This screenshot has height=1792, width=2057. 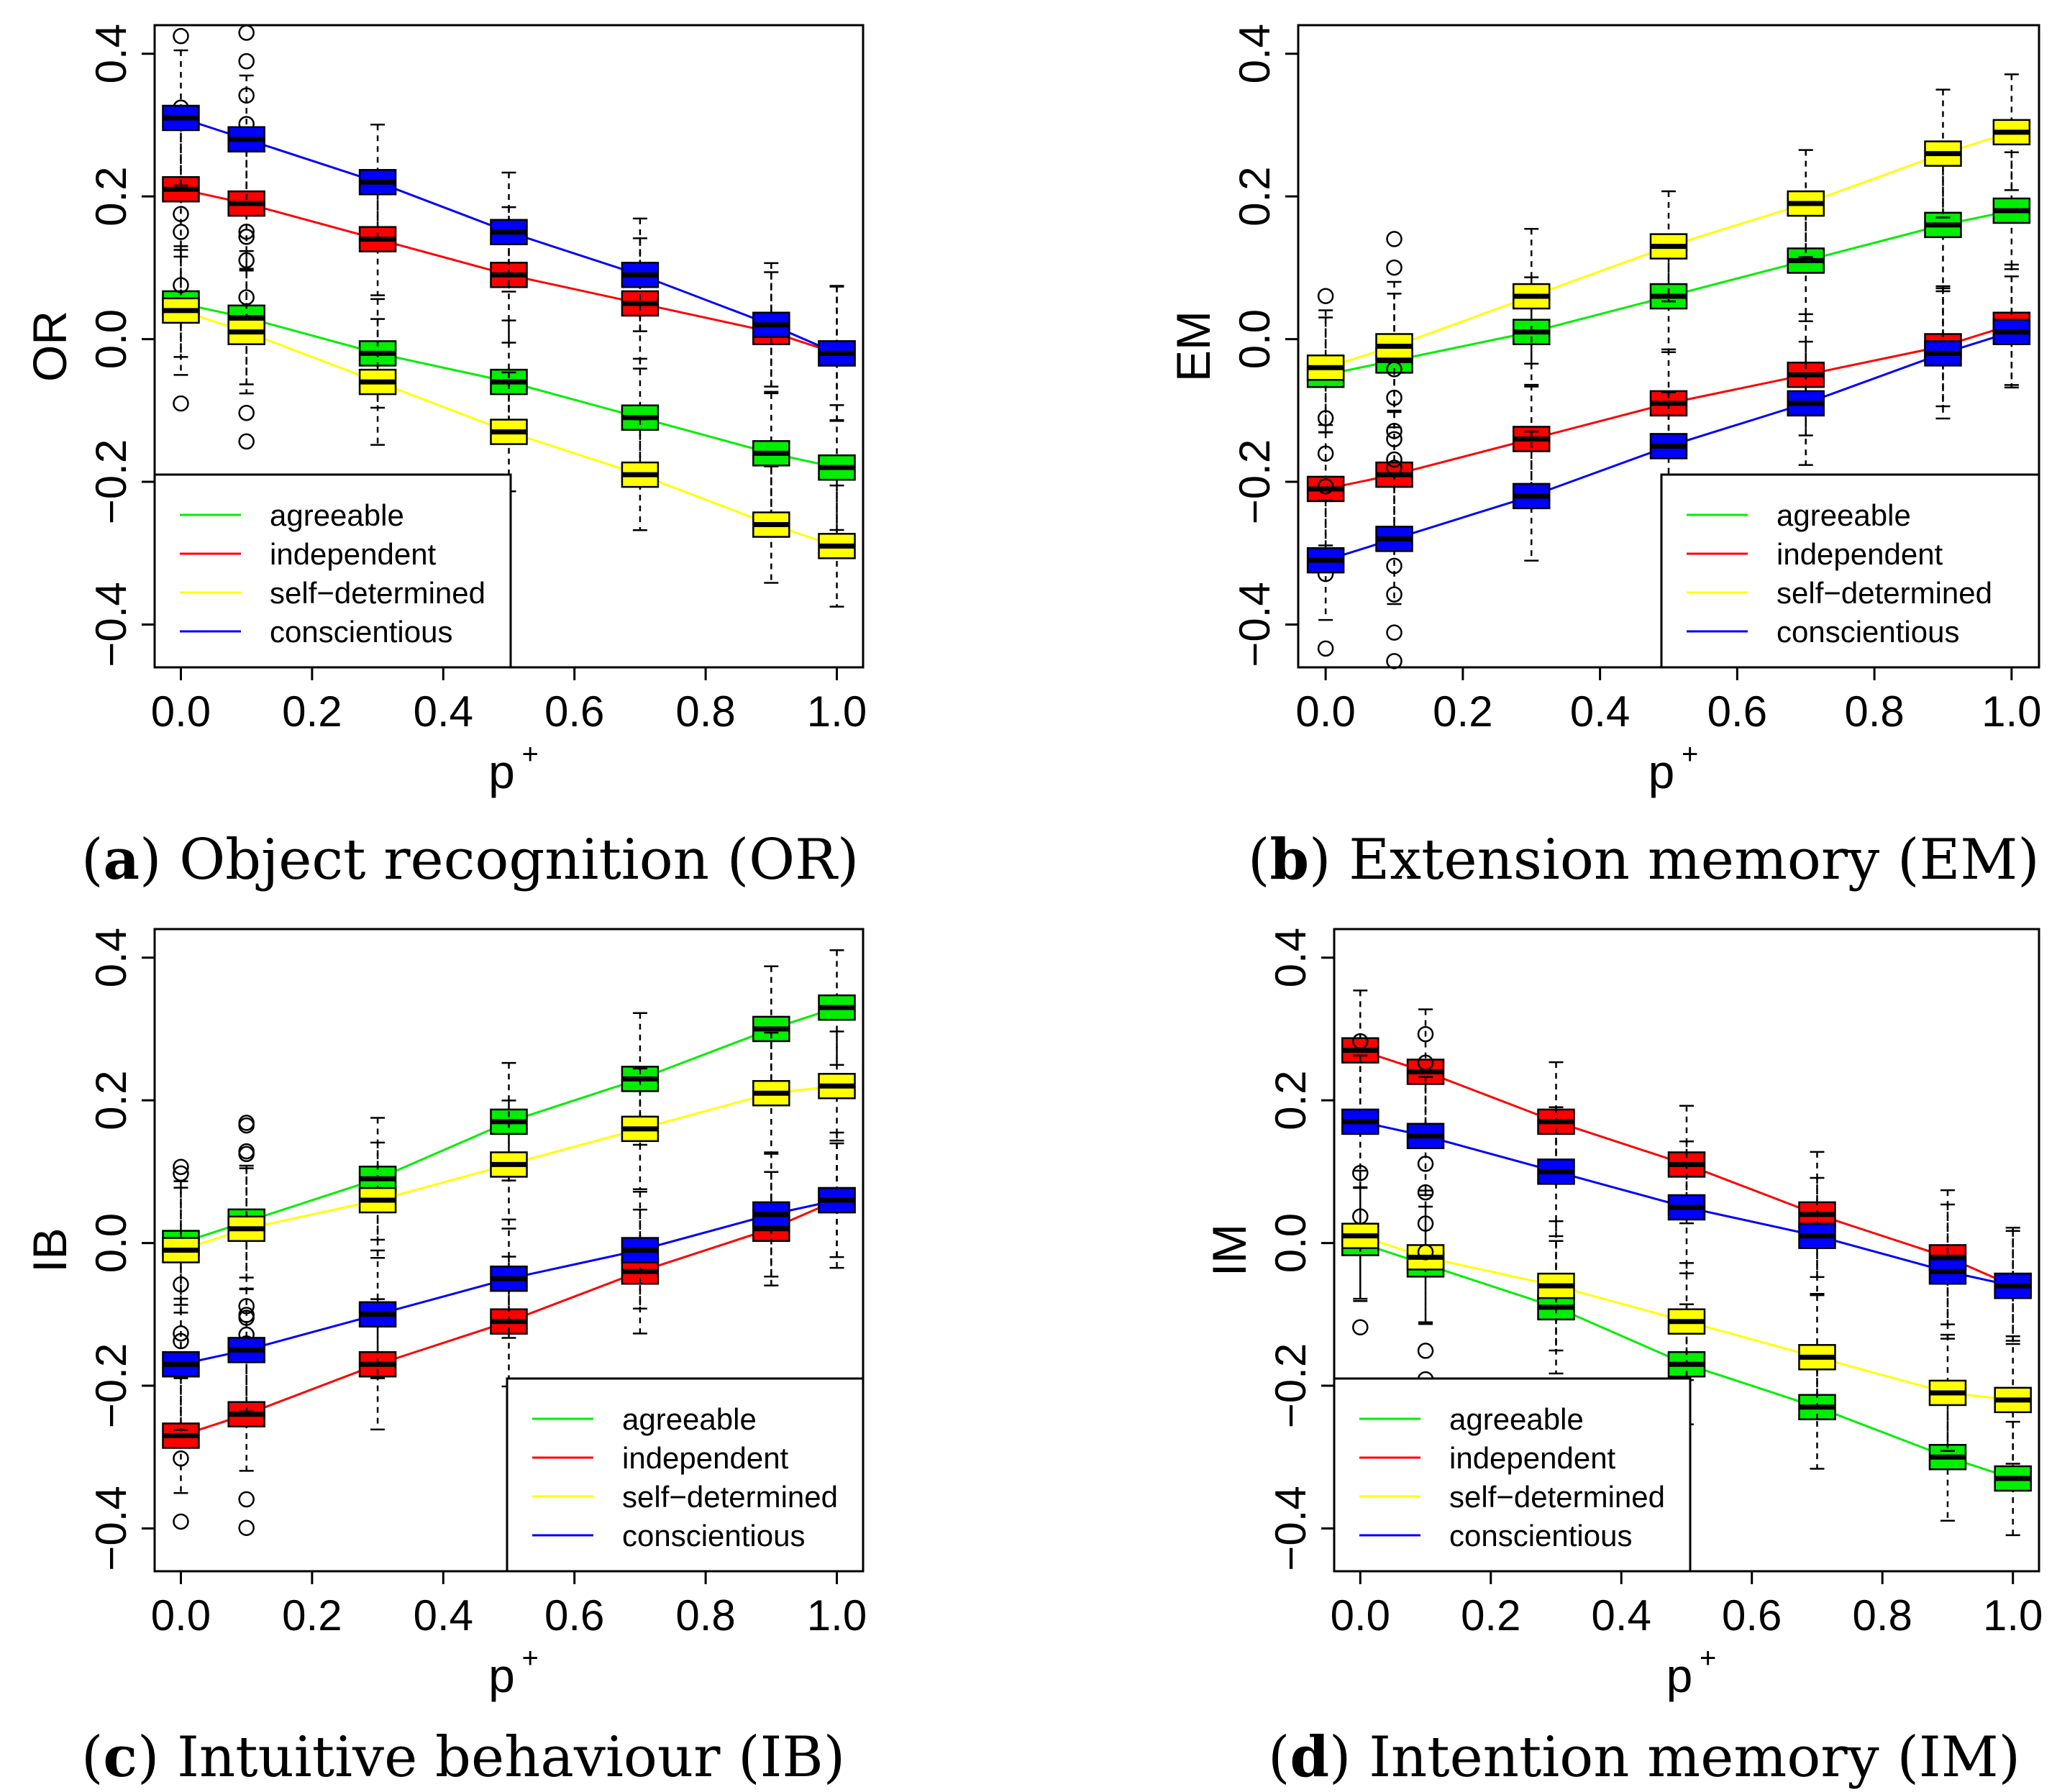 What do you see at coordinates (1229, 1250) in the screenshot?
I see `y-axis-label: IM` at bounding box center [1229, 1250].